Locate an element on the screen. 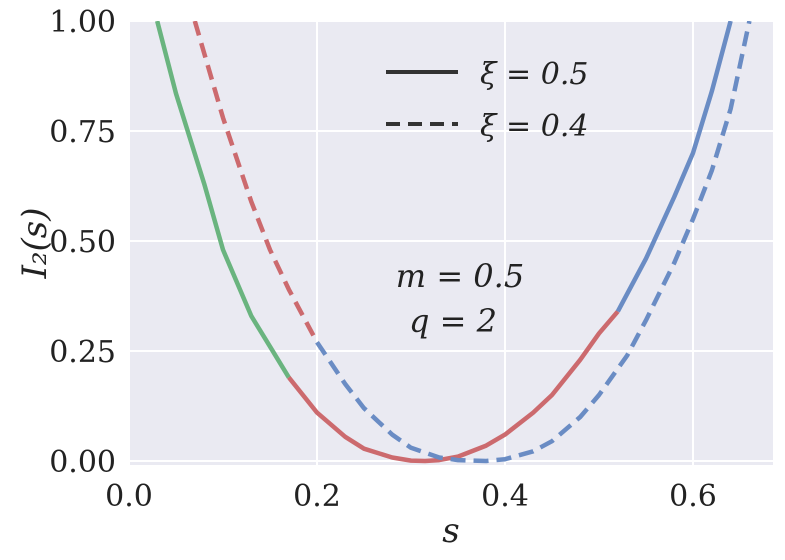 This screenshot has width=785, height=560. annotation-q: q = 2 is located at coordinates (453, 321).